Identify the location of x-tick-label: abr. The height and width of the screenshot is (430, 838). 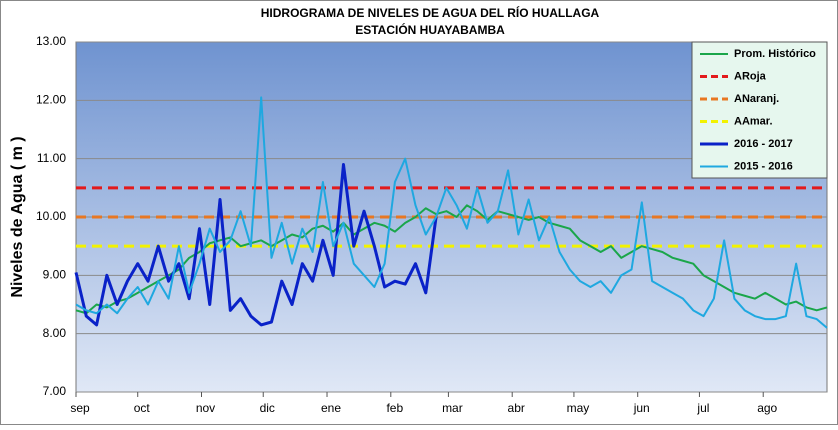
(516, 408).